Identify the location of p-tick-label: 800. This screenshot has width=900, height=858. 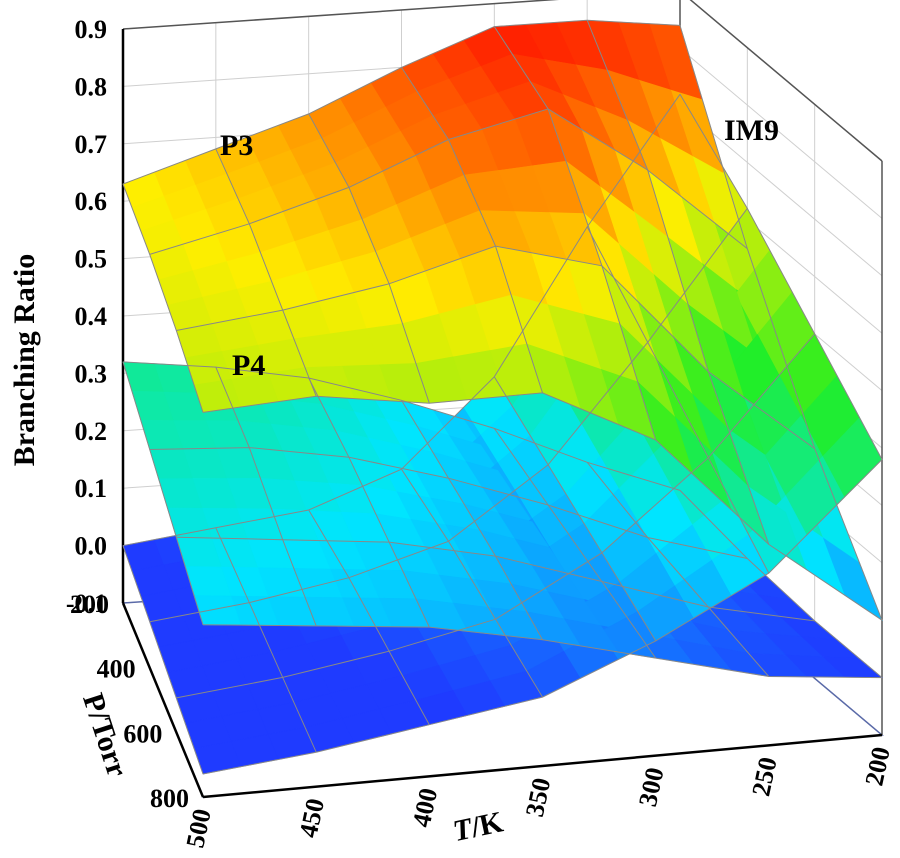
(169, 798).